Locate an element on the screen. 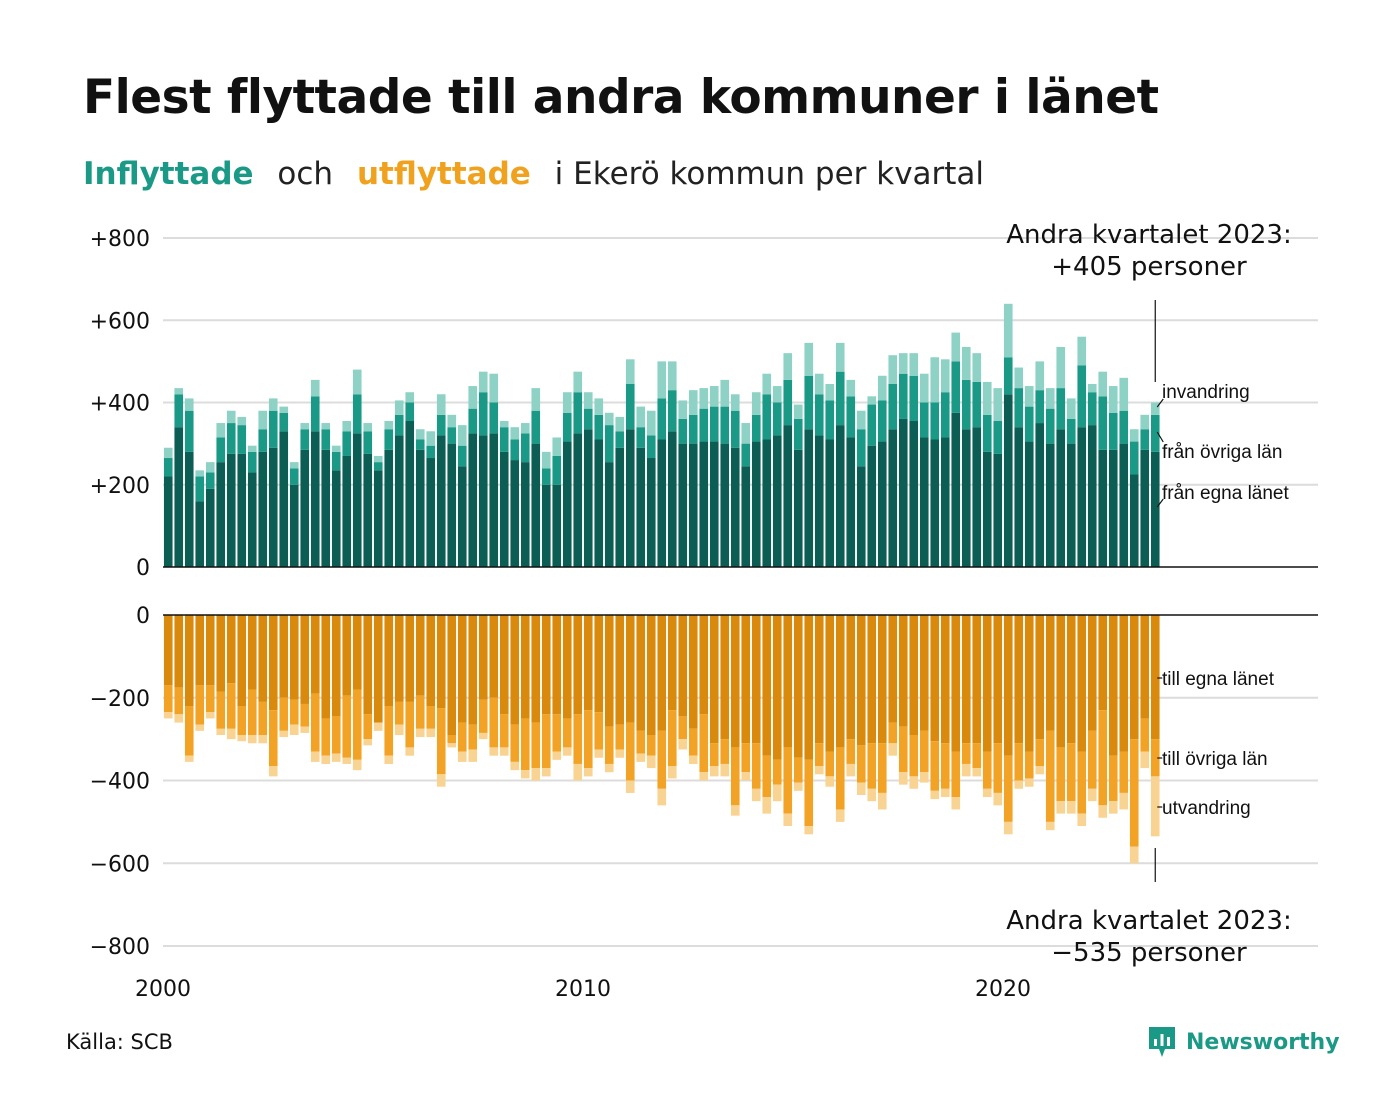 The image size is (1400, 1120). y-tick-label-top: 0 is located at coordinates (143, 568).